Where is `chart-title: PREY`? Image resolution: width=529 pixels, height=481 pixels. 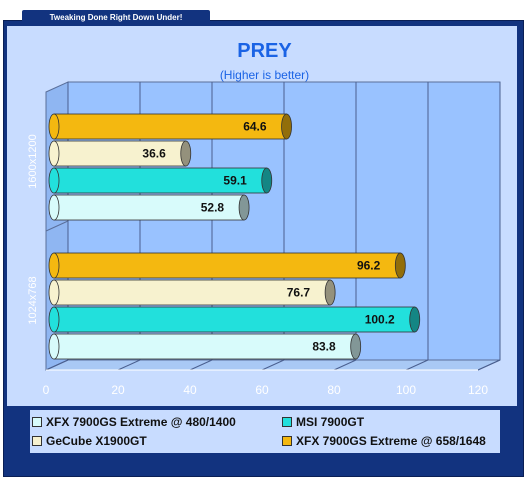
chart-title: PREY is located at coordinates (264, 51).